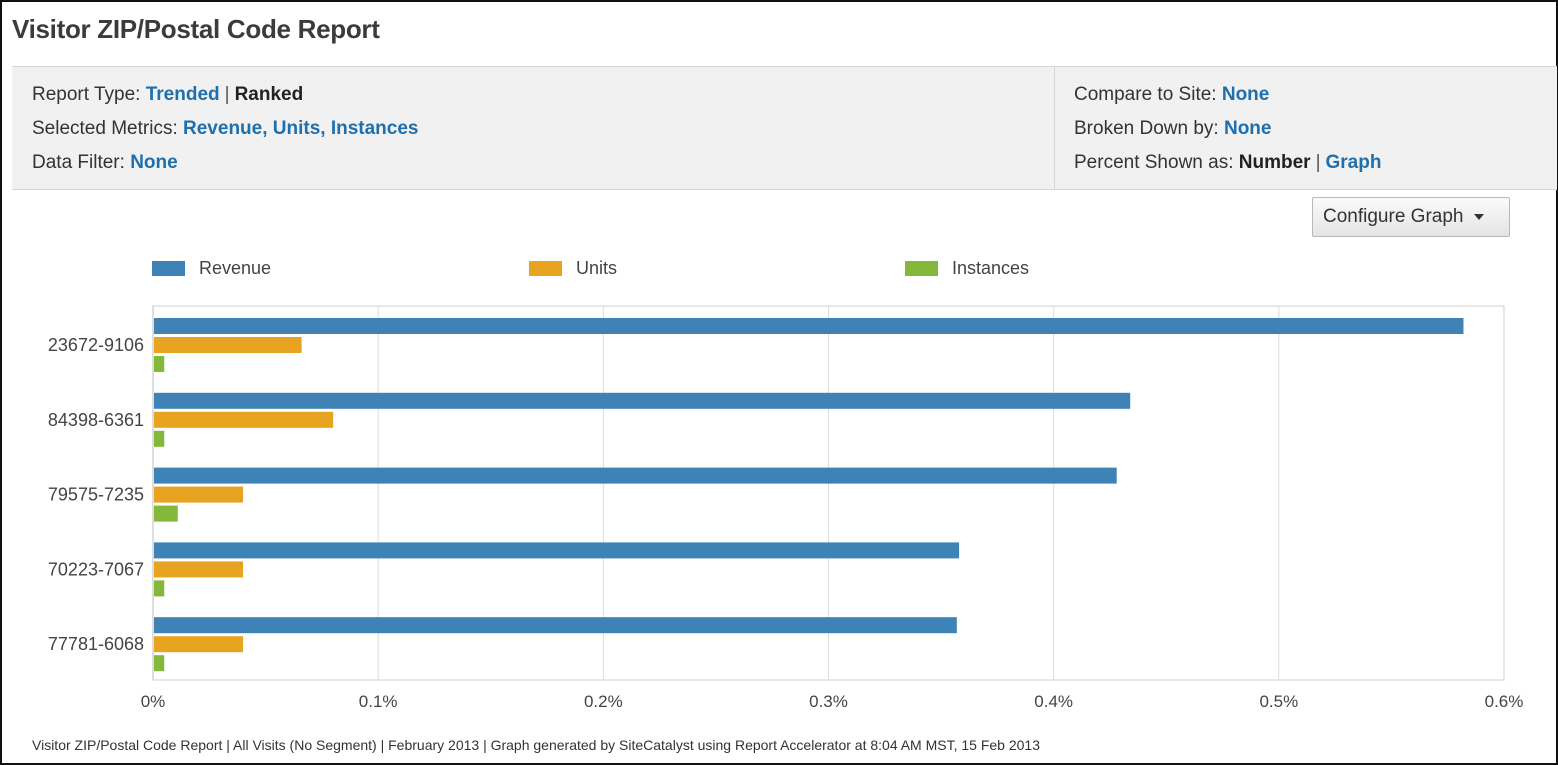 Image resolution: width=1558 pixels, height=765 pixels. I want to click on report-type-label: Report Type:, so click(86, 94).